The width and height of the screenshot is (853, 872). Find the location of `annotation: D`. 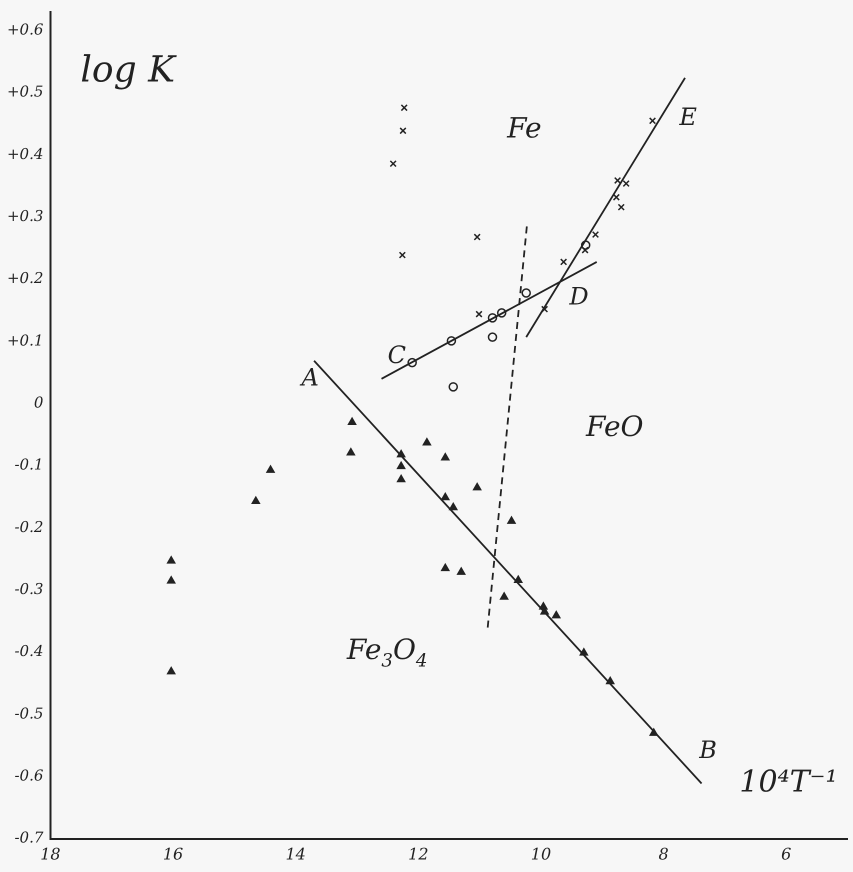

annotation: D is located at coordinates (578, 296).